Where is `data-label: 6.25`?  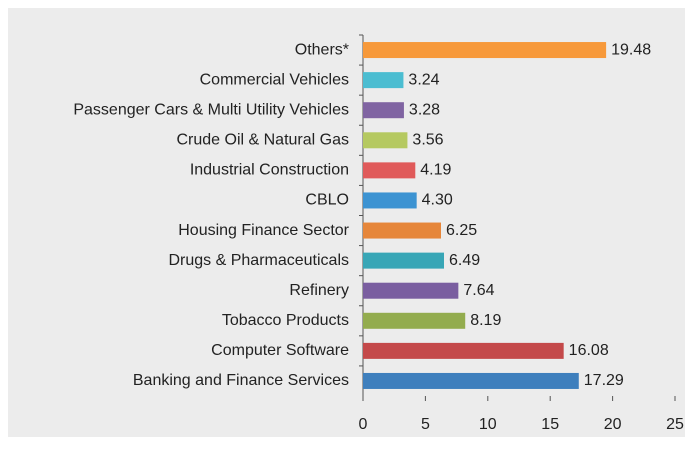 data-label: 6.25 is located at coordinates (461, 230).